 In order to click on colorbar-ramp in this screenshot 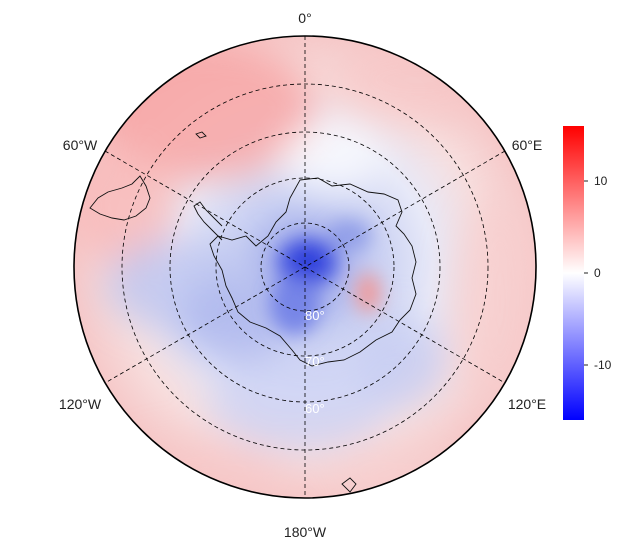, I will do `click(573, 273)`.